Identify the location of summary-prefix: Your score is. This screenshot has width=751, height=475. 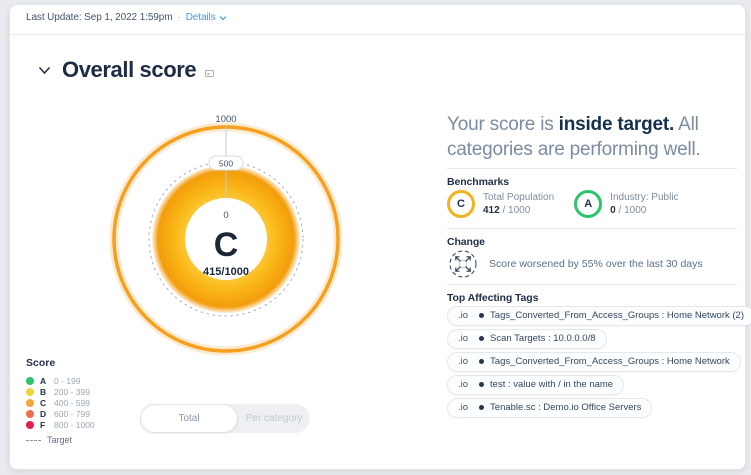
(503, 124).